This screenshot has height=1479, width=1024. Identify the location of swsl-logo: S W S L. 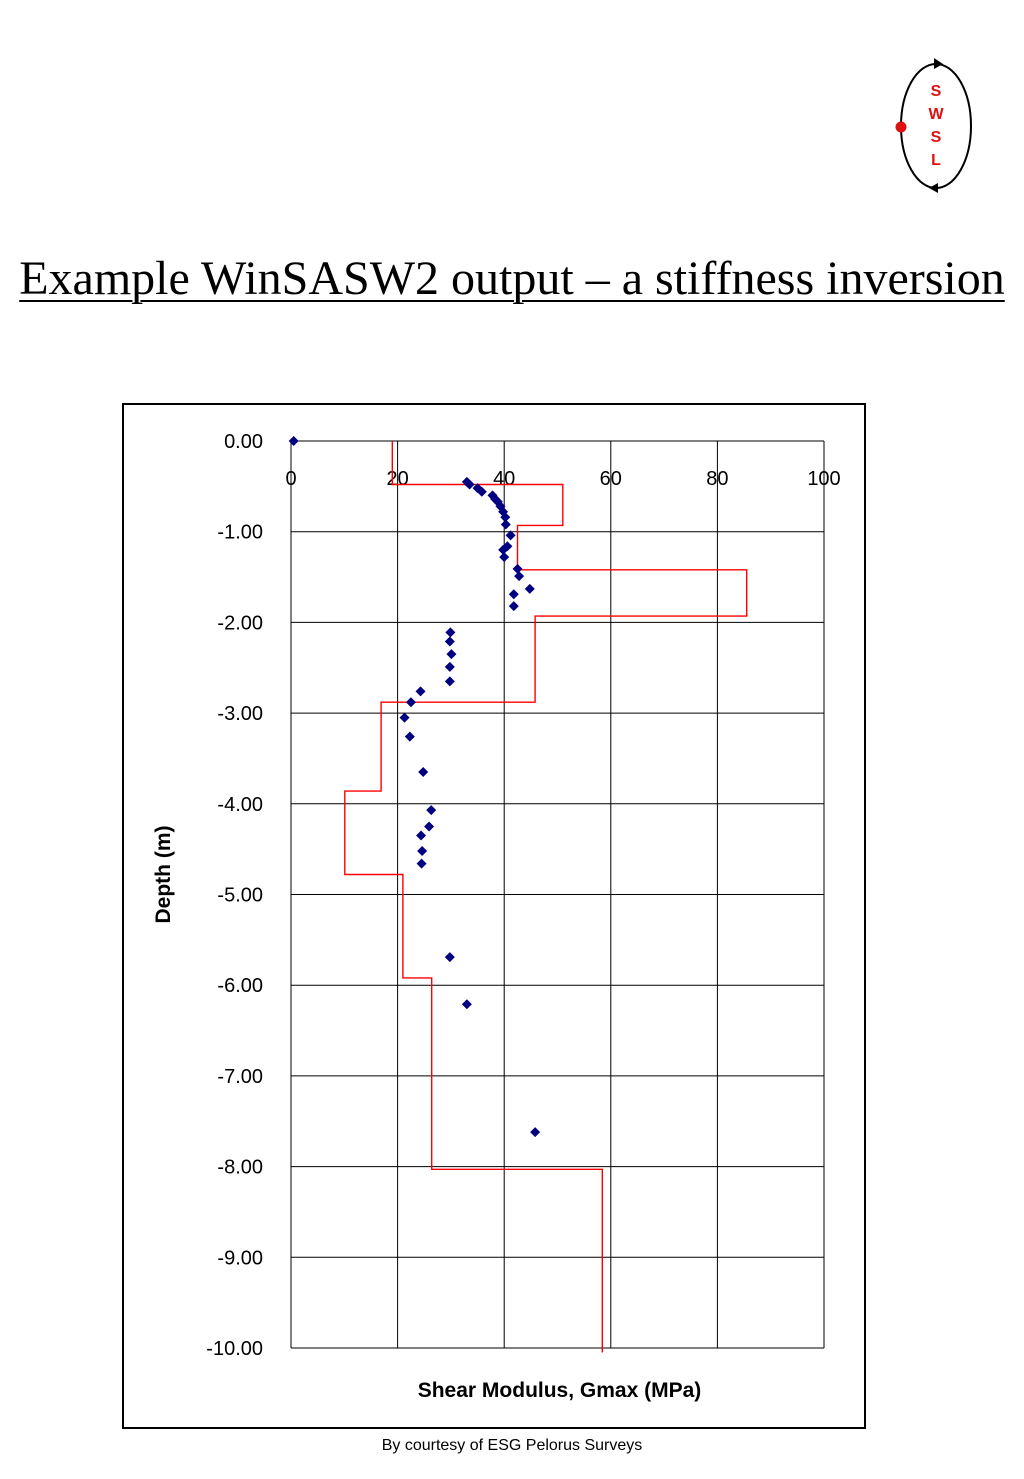
(933, 125).